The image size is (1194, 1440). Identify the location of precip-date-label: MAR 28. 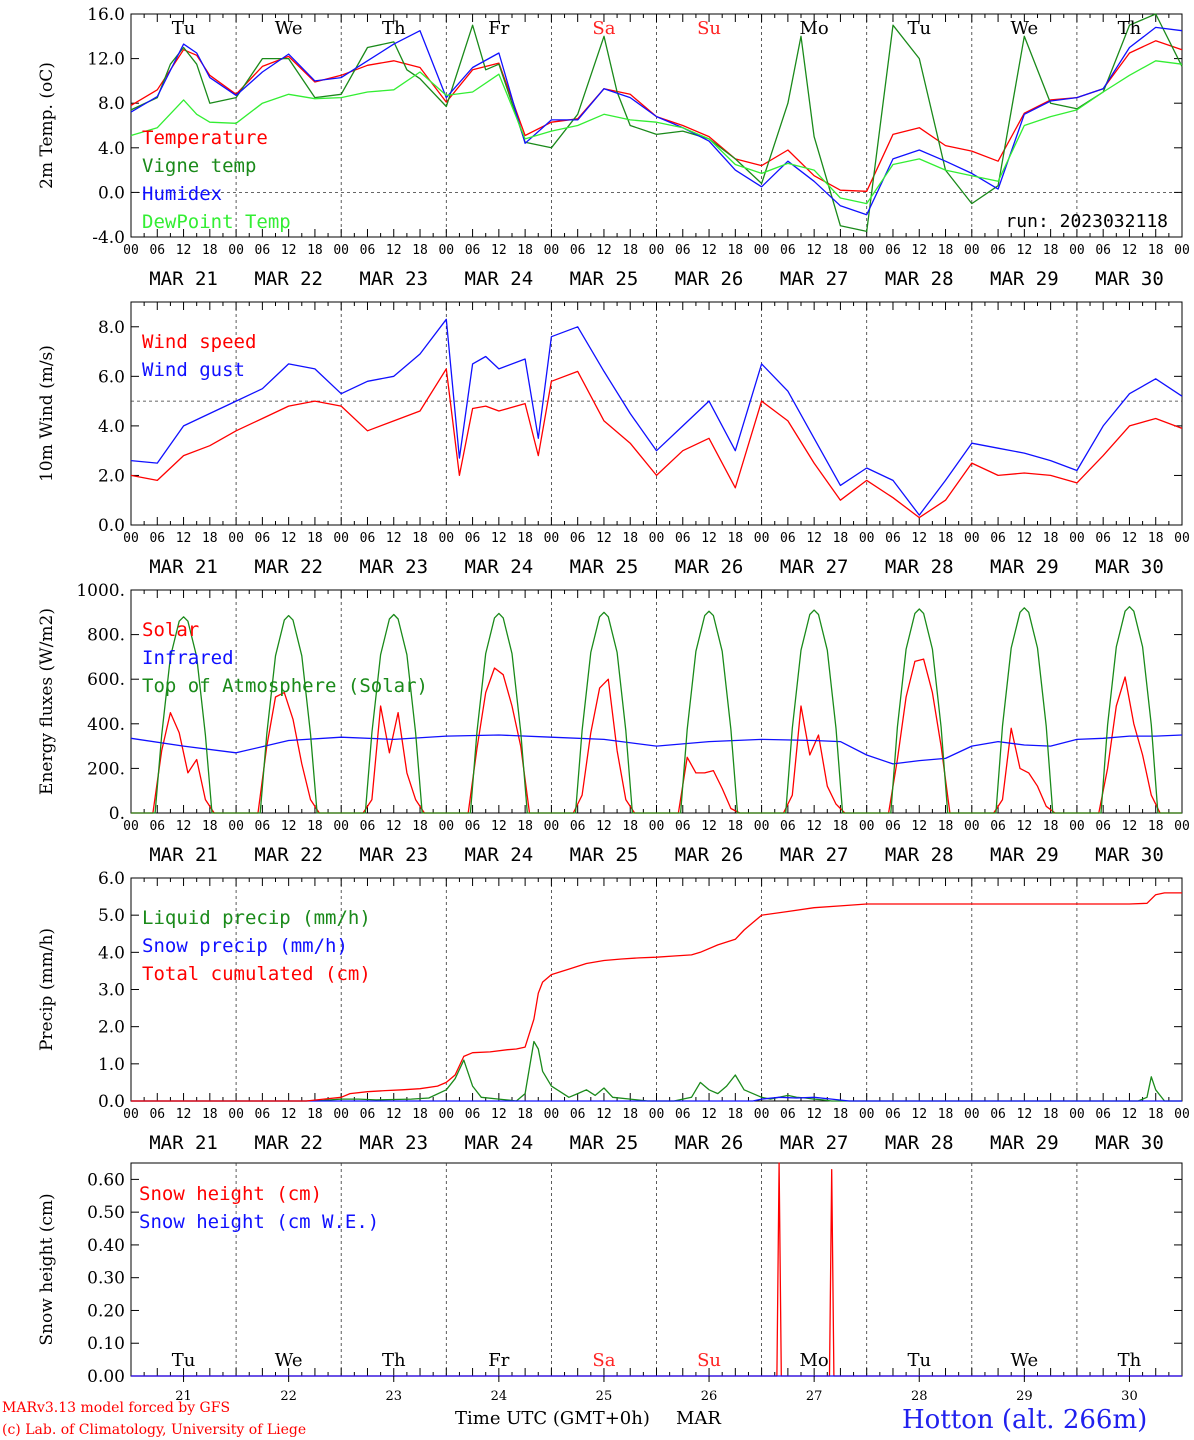
(919, 1143).